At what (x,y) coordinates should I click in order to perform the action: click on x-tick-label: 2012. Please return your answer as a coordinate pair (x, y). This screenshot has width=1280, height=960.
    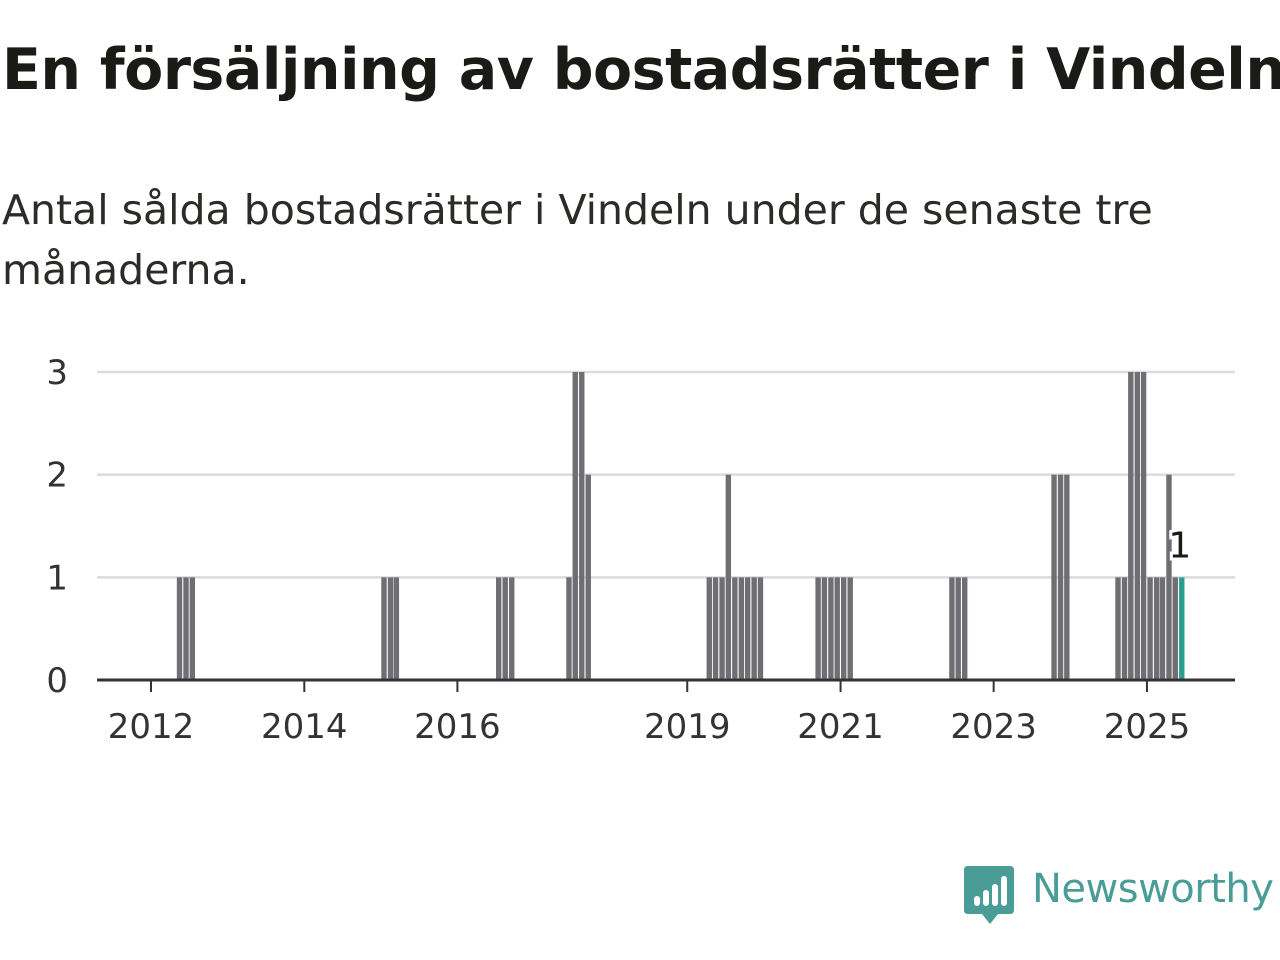
    Looking at the image, I should click on (151, 727).